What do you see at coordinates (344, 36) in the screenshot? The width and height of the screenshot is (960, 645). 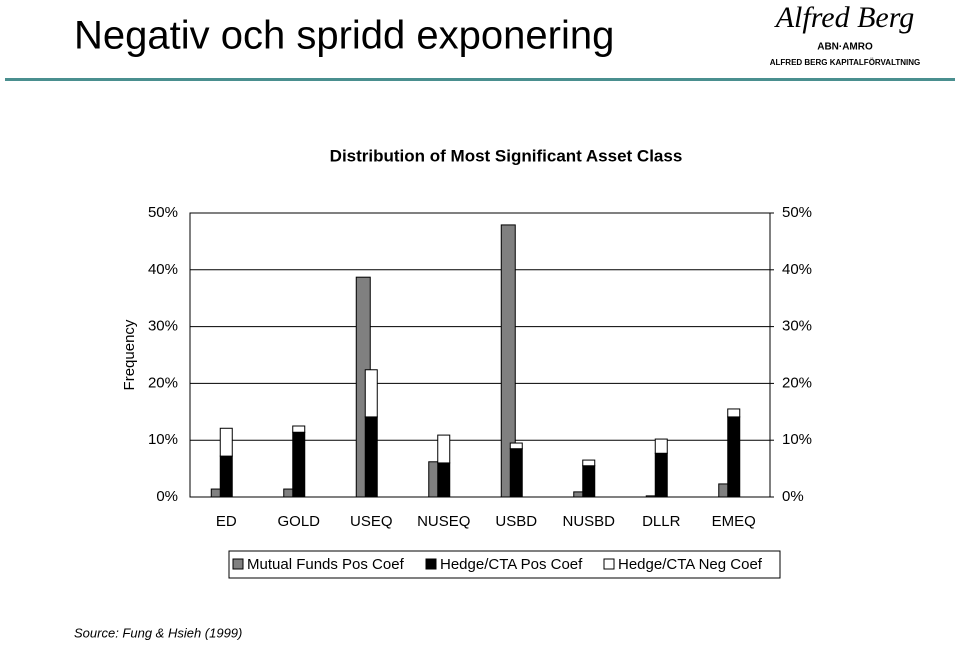 I see `slide-title: Negativ och spridd exponering` at bounding box center [344, 36].